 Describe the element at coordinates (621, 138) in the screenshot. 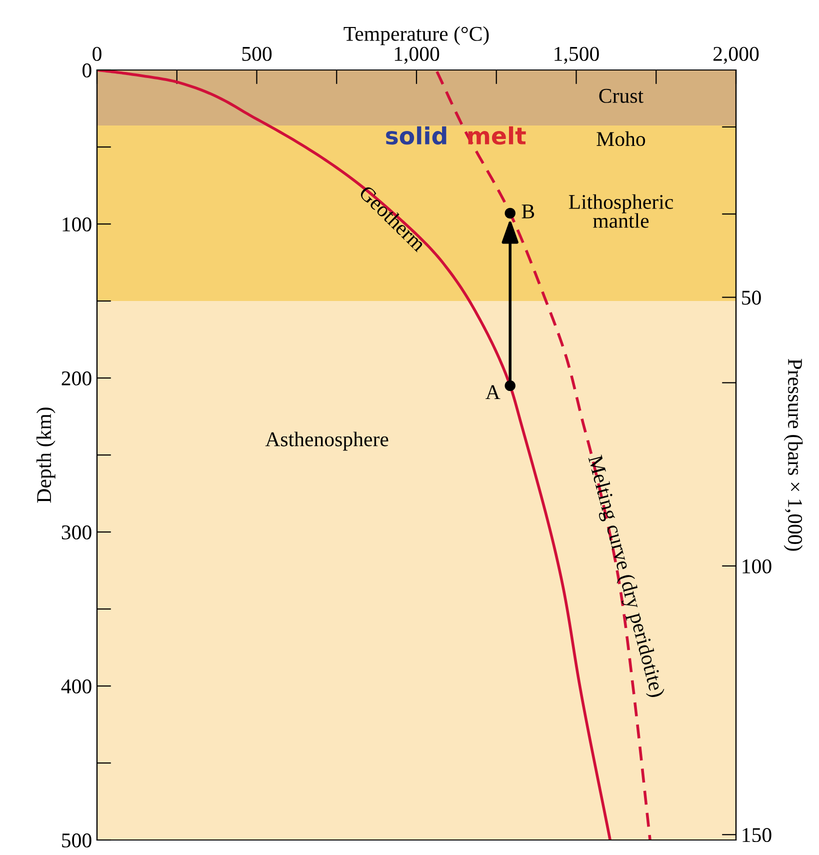

I see `annotation: Moho` at that location.